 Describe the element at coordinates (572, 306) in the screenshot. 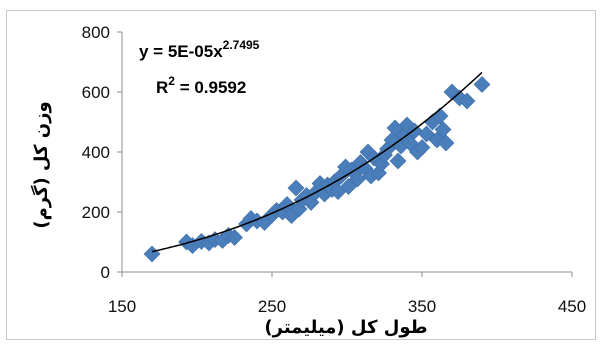

I see `x-tick-label: 450` at that location.